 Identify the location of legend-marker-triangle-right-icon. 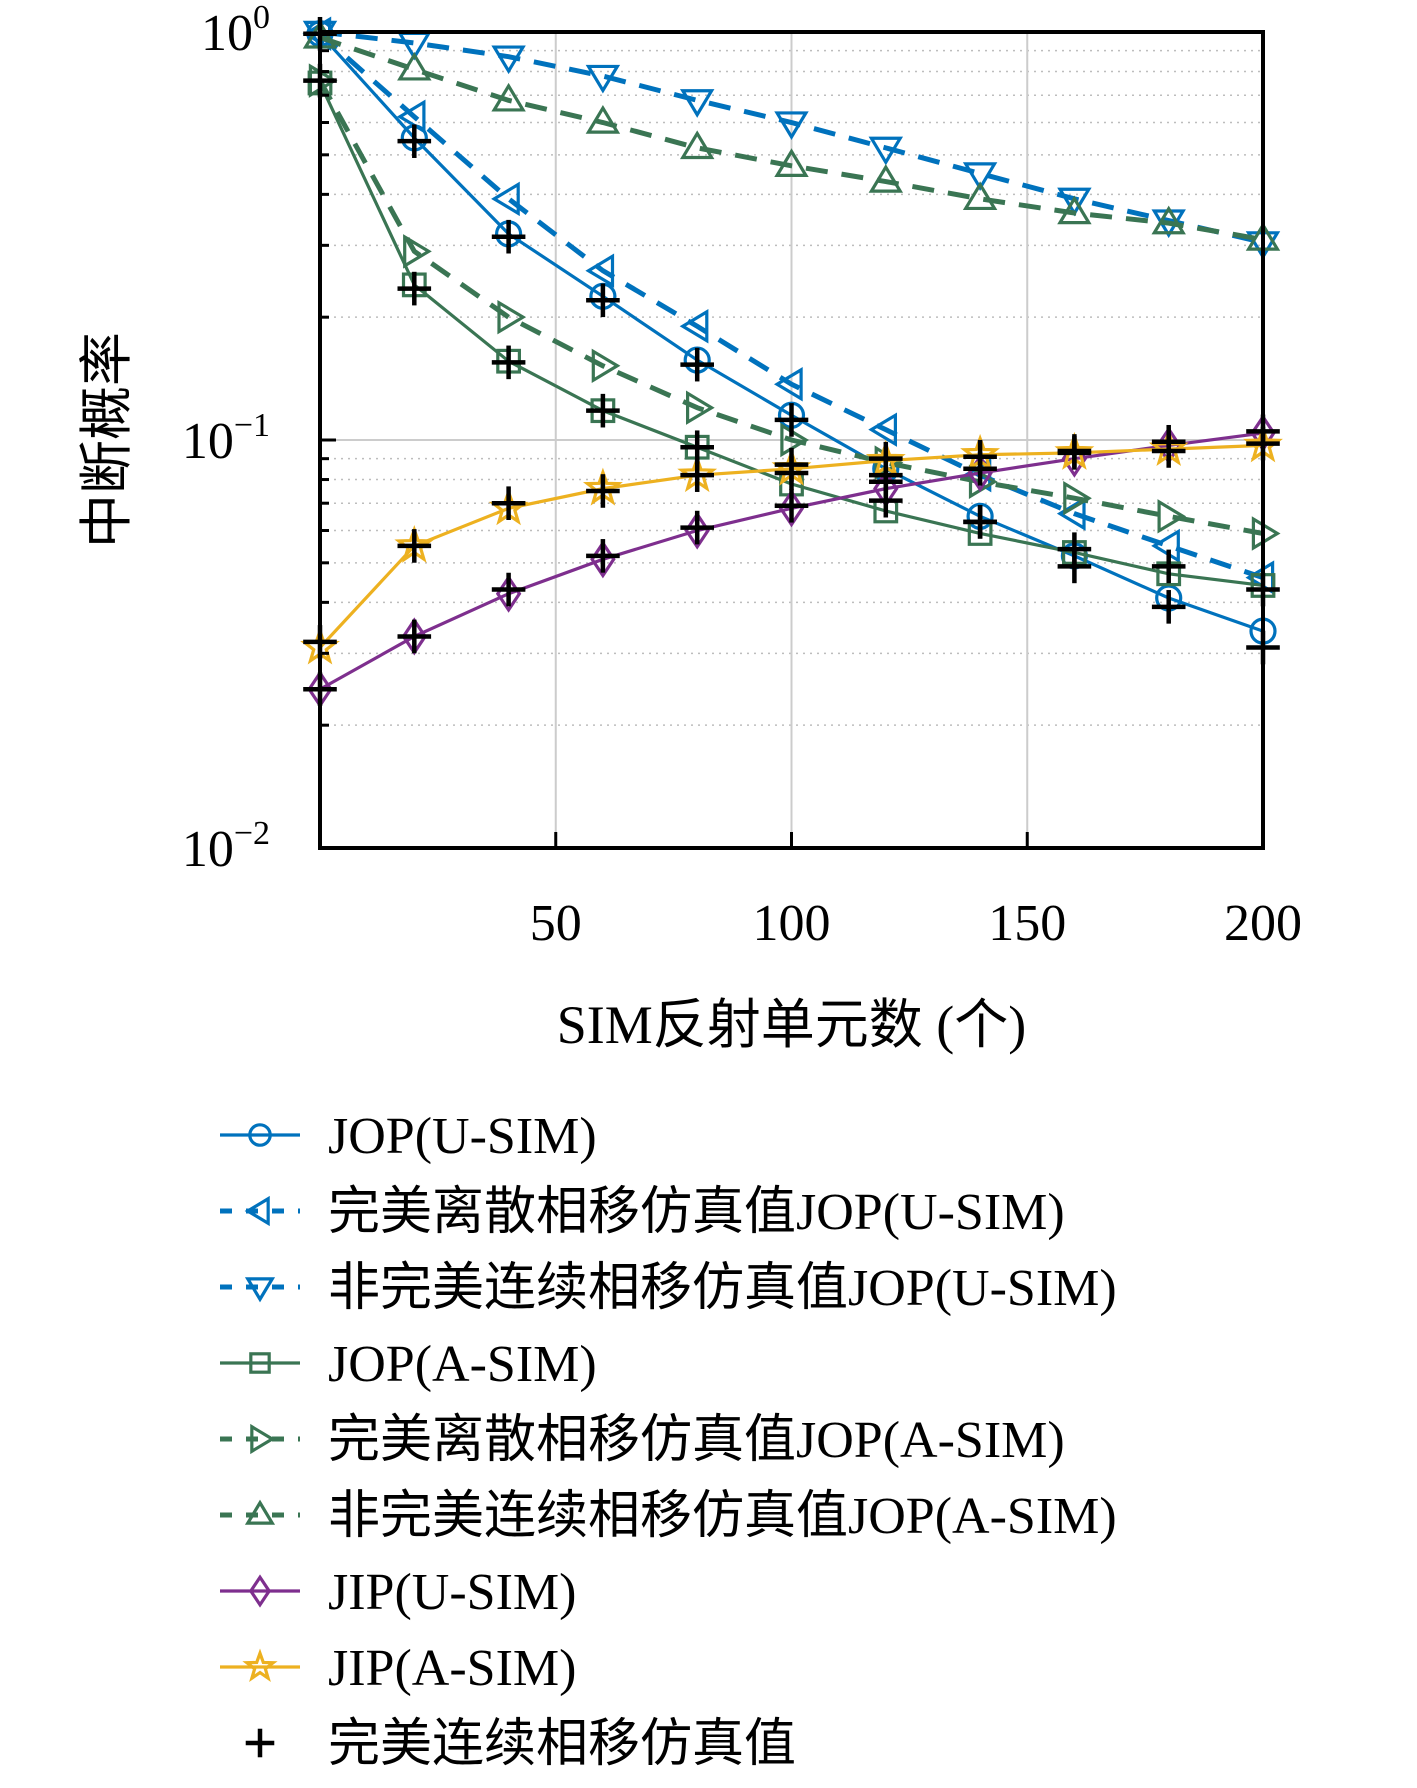
(263, 1439).